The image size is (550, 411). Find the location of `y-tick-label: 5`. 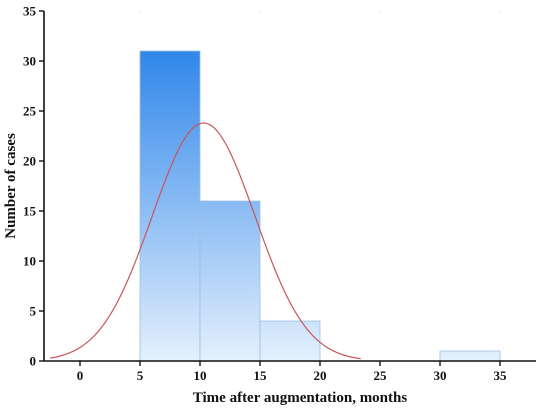

y-tick-label: 5 is located at coordinates (33, 311).